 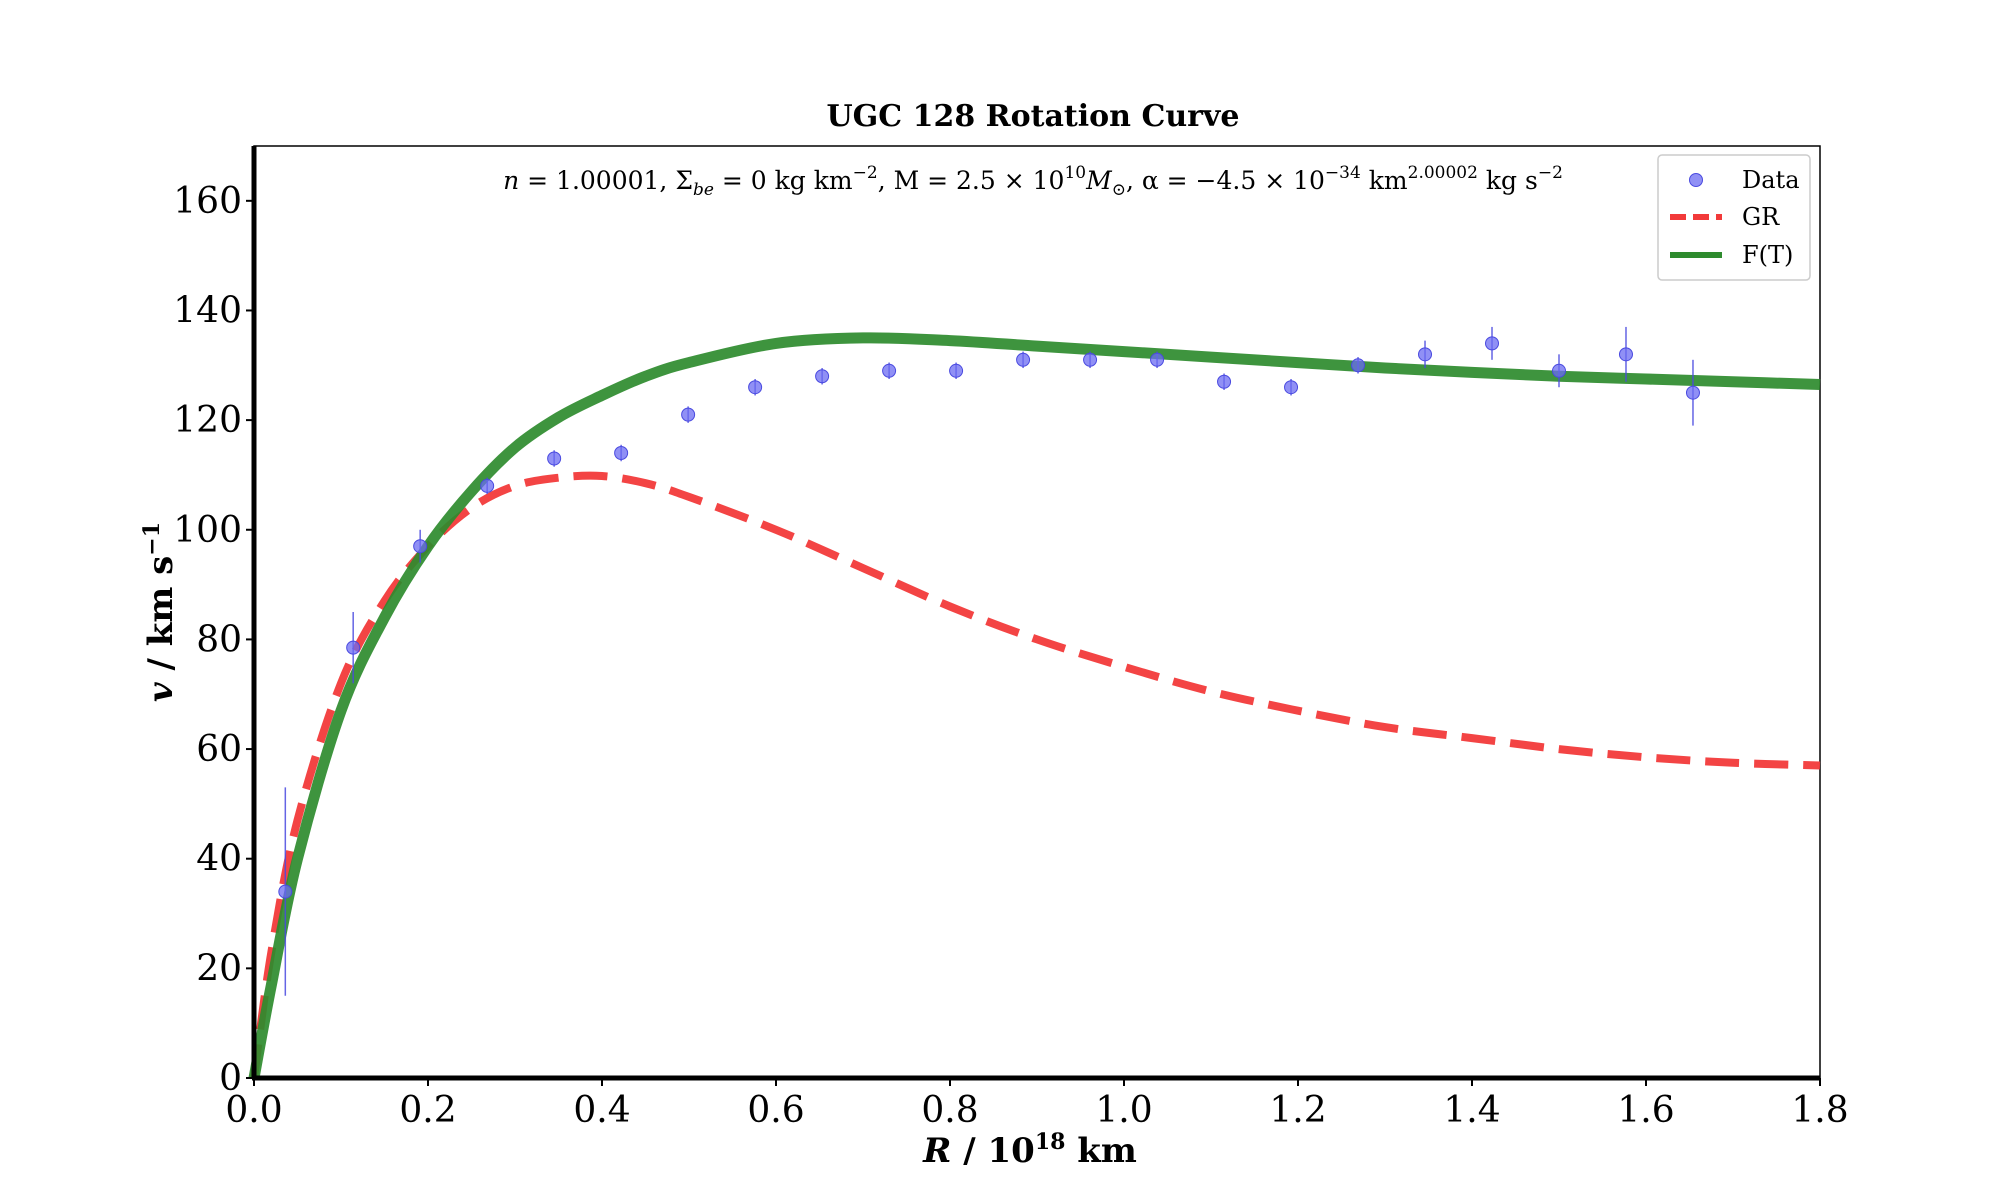 I want to click on y-tick-label: 0, so click(x=230, y=1078).